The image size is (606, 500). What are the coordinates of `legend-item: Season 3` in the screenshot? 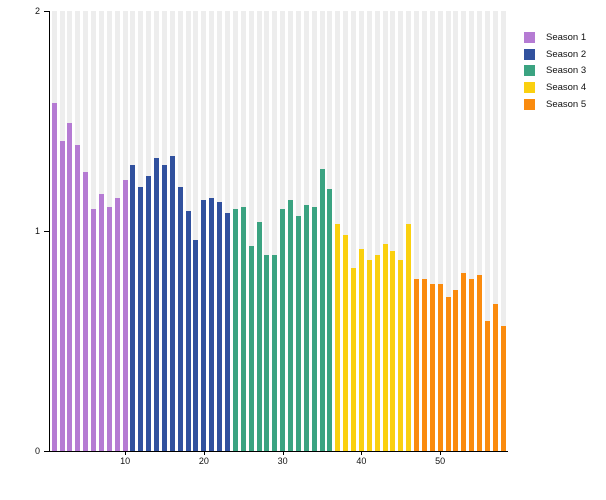 It's located at (555, 71).